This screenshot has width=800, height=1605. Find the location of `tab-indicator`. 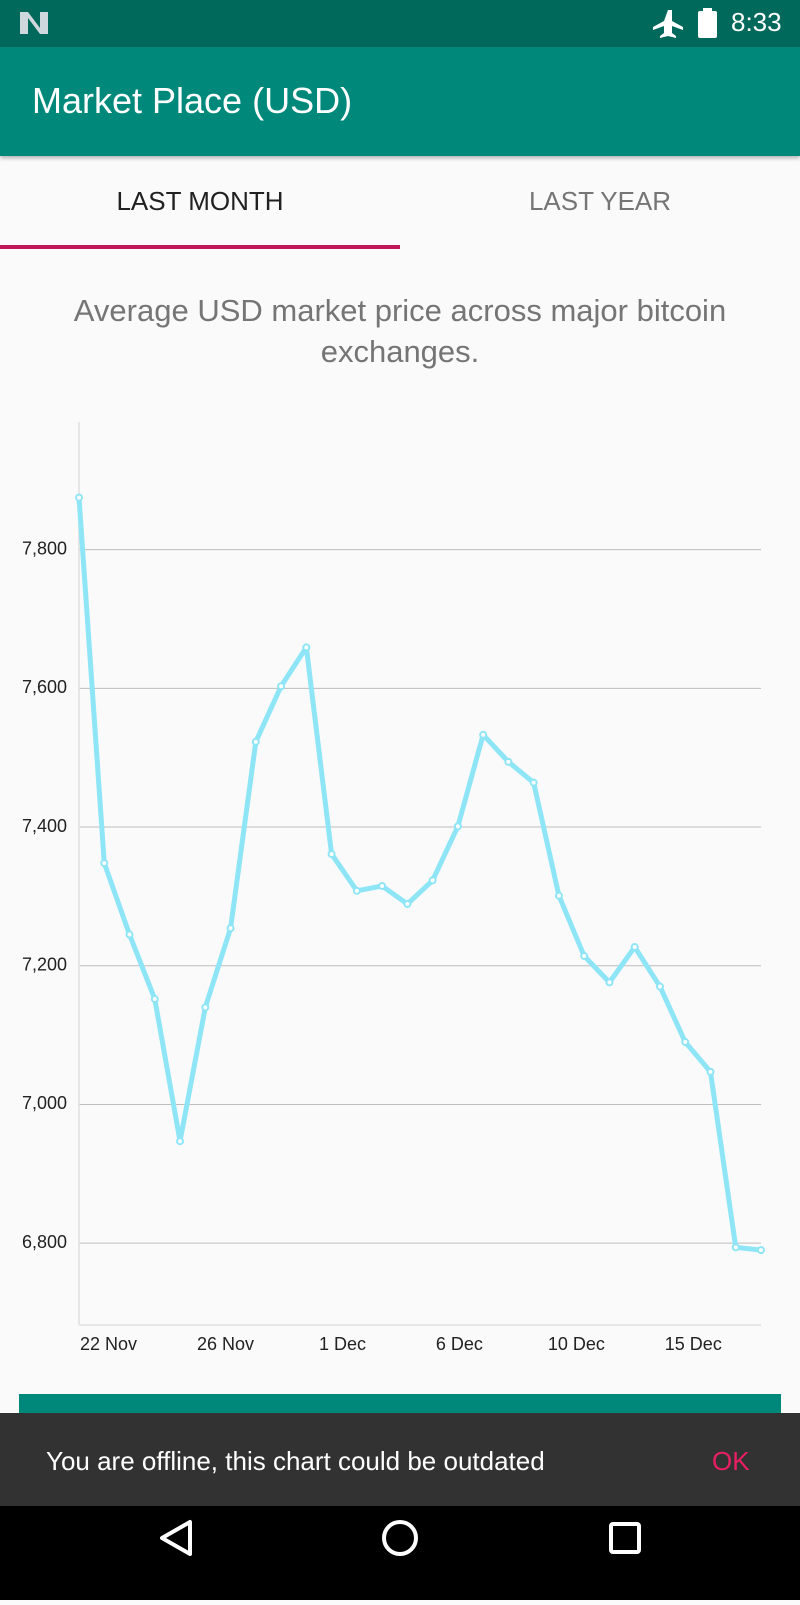

tab-indicator is located at coordinates (200, 247).